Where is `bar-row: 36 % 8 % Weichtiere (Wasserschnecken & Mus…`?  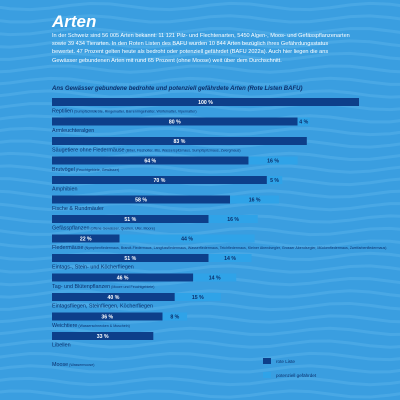 bar-row: 36 % 8 % Weichtiere (Wasserschnecken & Mus… is located at coordinates (120, 320).